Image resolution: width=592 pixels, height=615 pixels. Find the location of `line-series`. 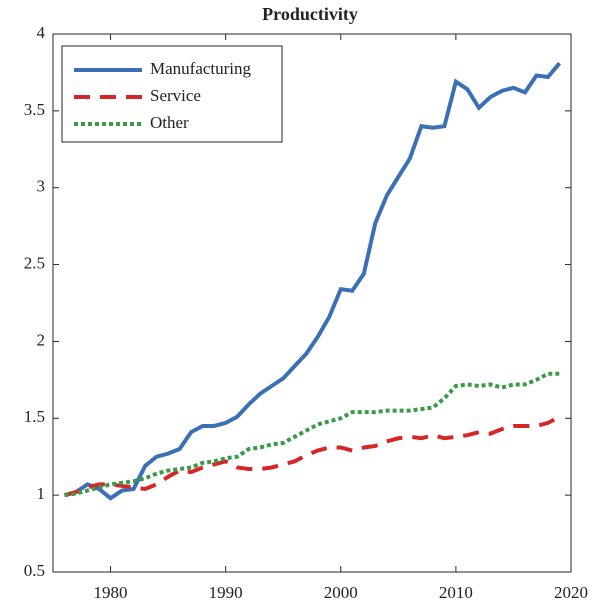

line-series is located at coordinates (312, 456).